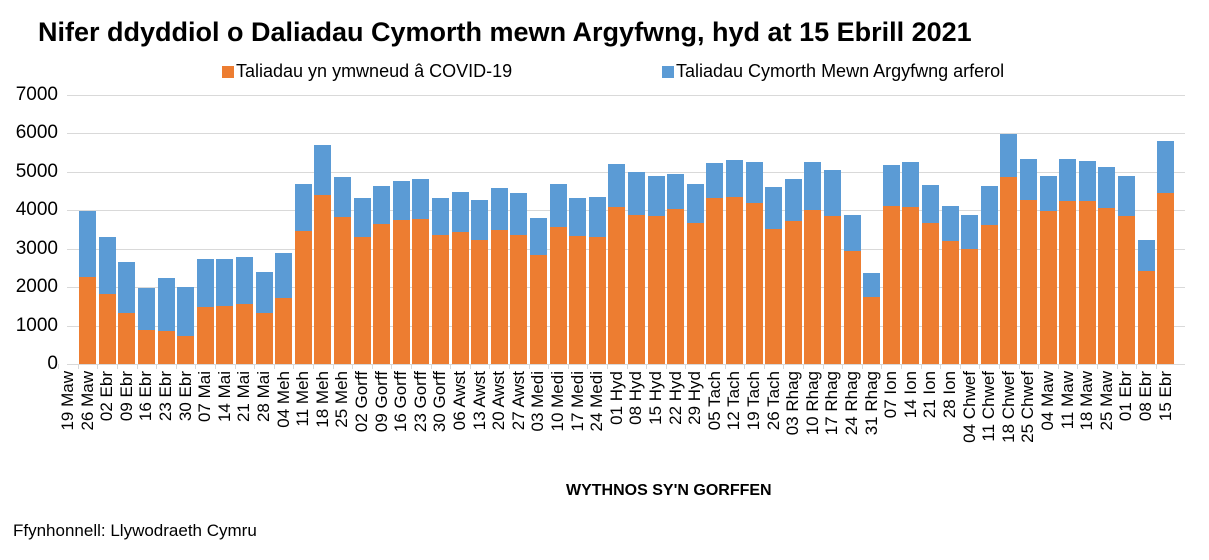  Describe the element at coordinates (1027, 407) in the screenshot. I see `x-tick-label: 25 Chwef` at that location.